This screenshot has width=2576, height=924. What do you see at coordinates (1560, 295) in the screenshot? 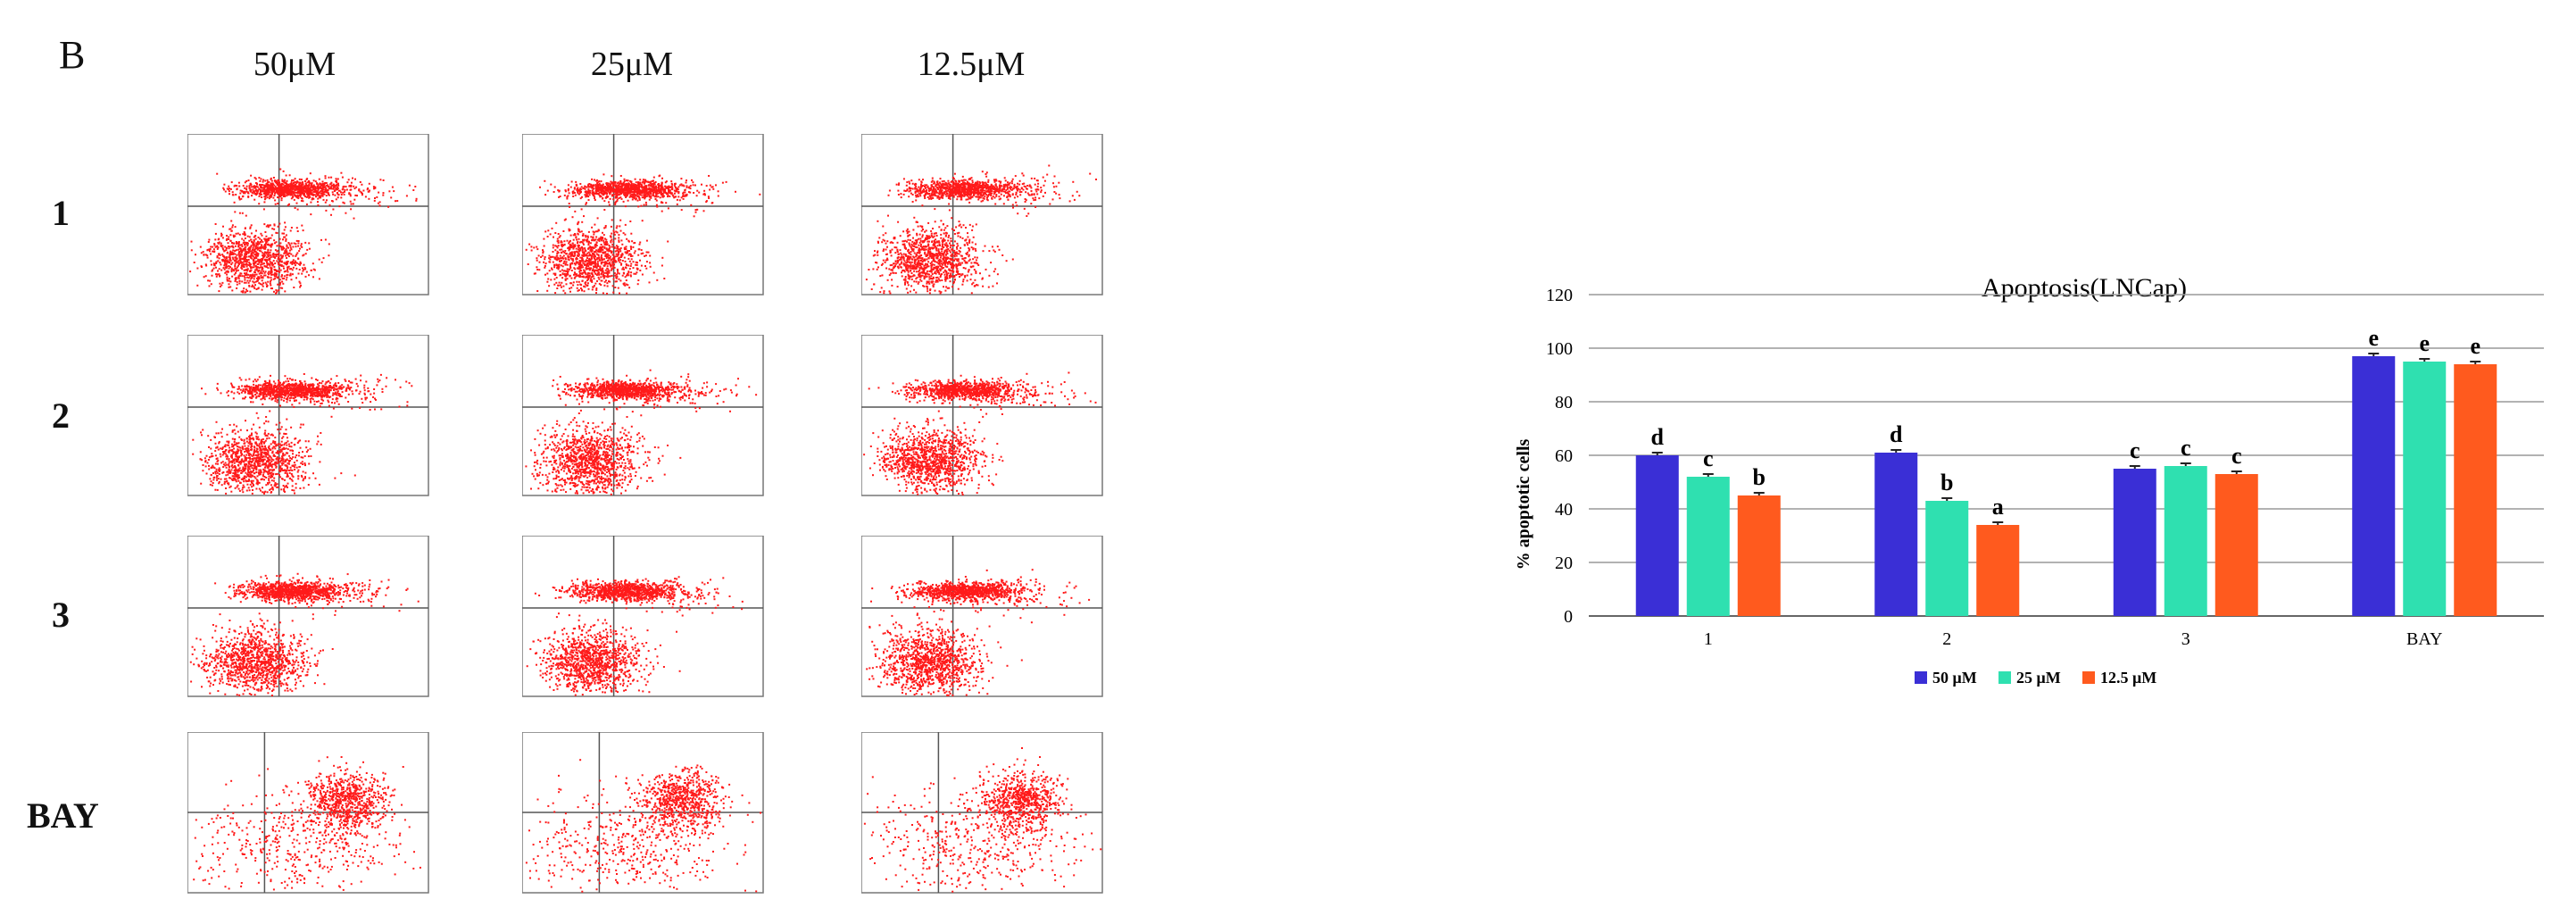
I see `y-tick-label: 120` at bounding box center [1560, 295].